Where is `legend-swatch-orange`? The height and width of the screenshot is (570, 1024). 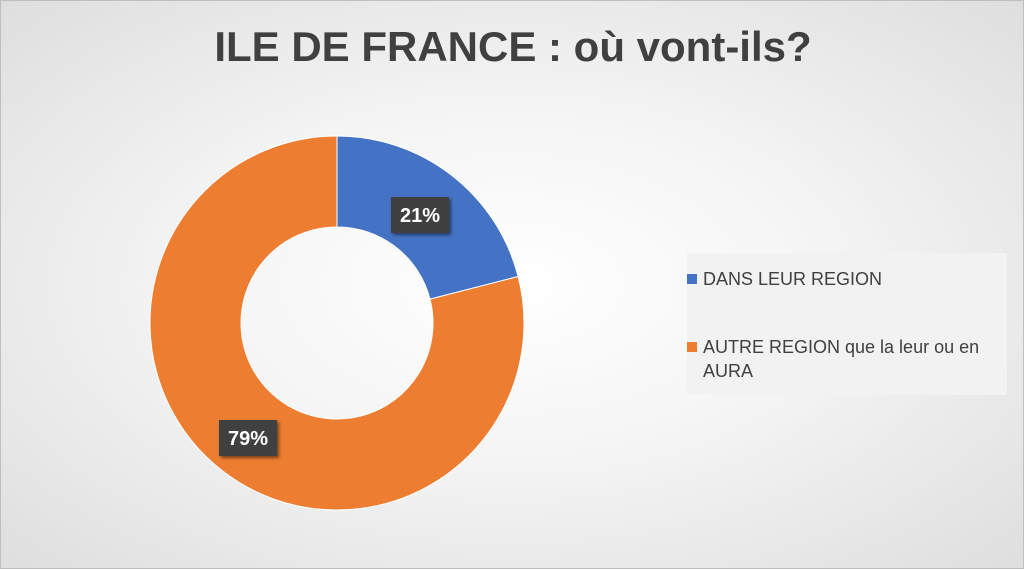
legend-swatch-orange is located at coordinates (692, 347).